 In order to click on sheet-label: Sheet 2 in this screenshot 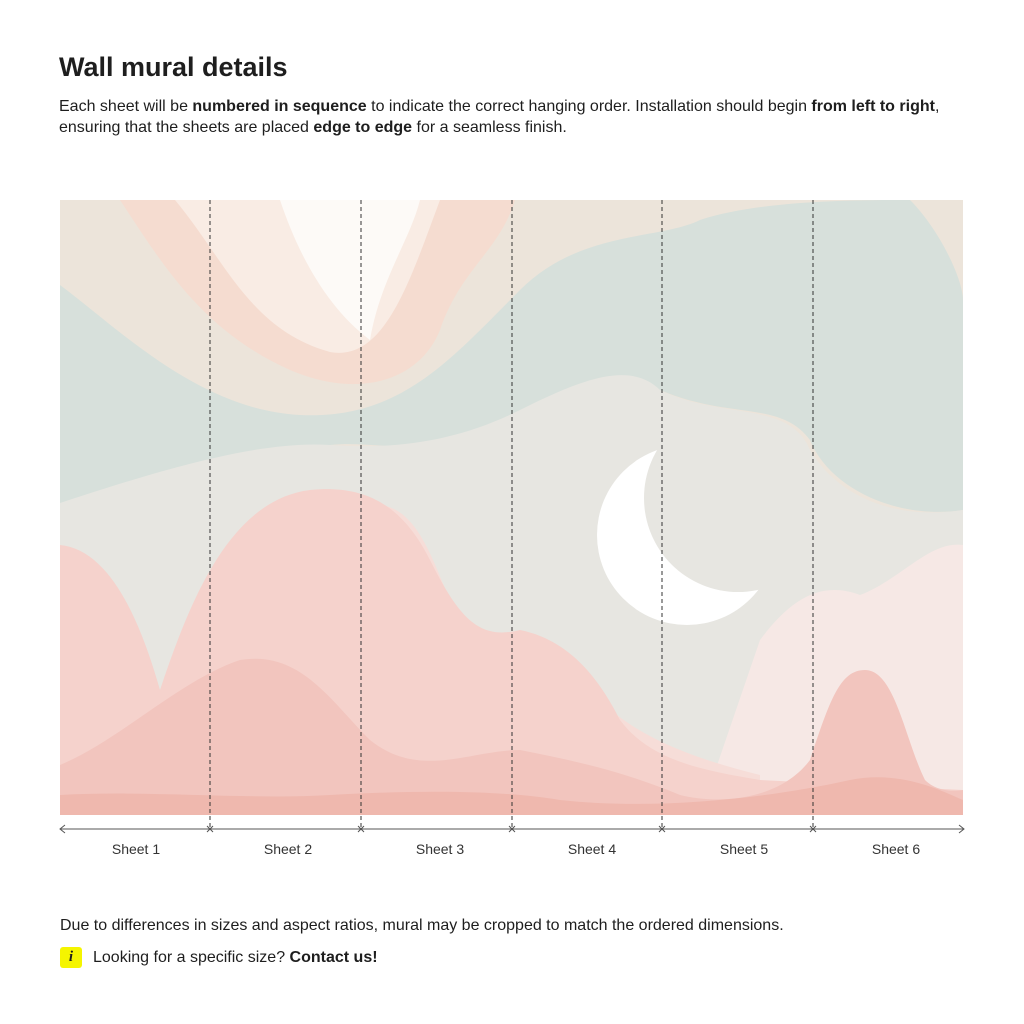, I will do `click(288, 849)`.